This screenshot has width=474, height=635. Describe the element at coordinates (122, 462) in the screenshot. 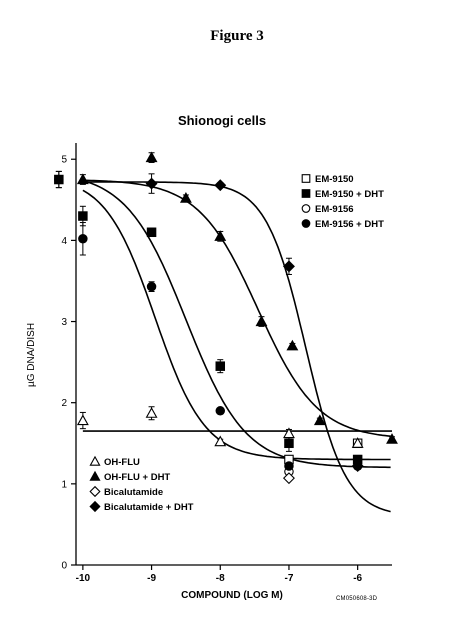

I see `legend-label: OH-FLU` at that location.